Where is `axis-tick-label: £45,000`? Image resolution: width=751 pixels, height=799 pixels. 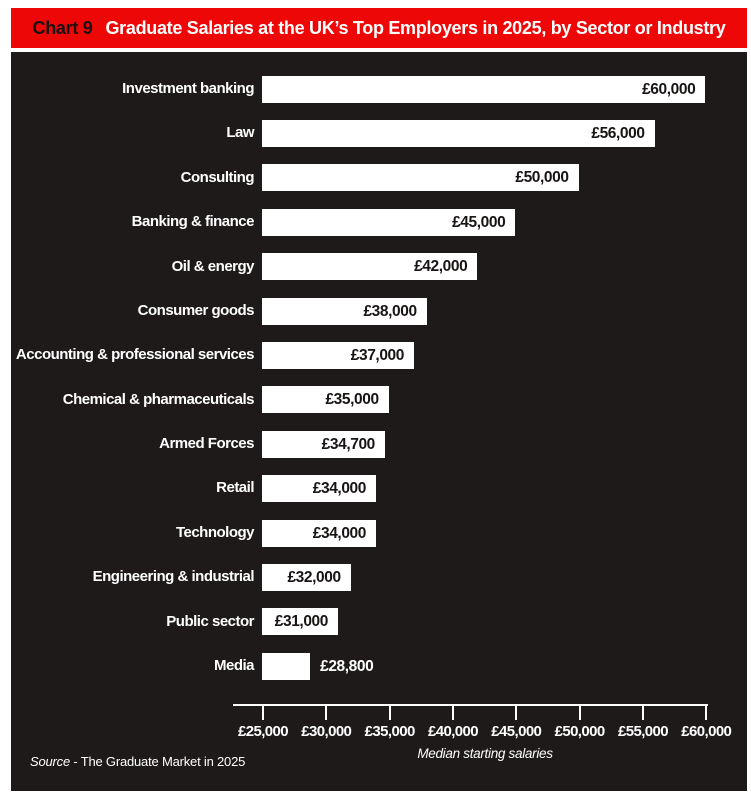 axis-tick-label: £45,000 is located at coordinates (516, 731).